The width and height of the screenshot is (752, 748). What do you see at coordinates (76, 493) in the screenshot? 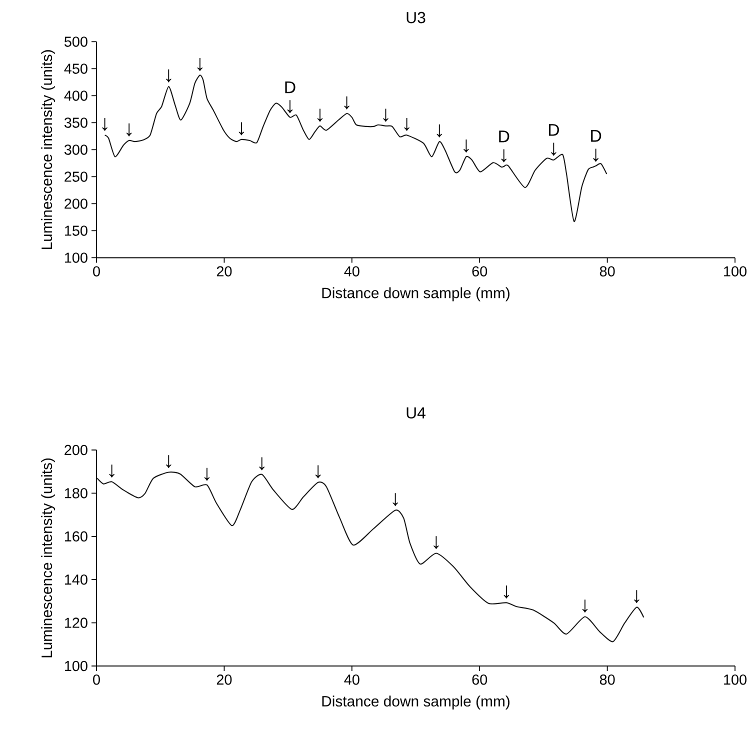
I see `y-tick-label: 180` at bounding box center [76, 493].